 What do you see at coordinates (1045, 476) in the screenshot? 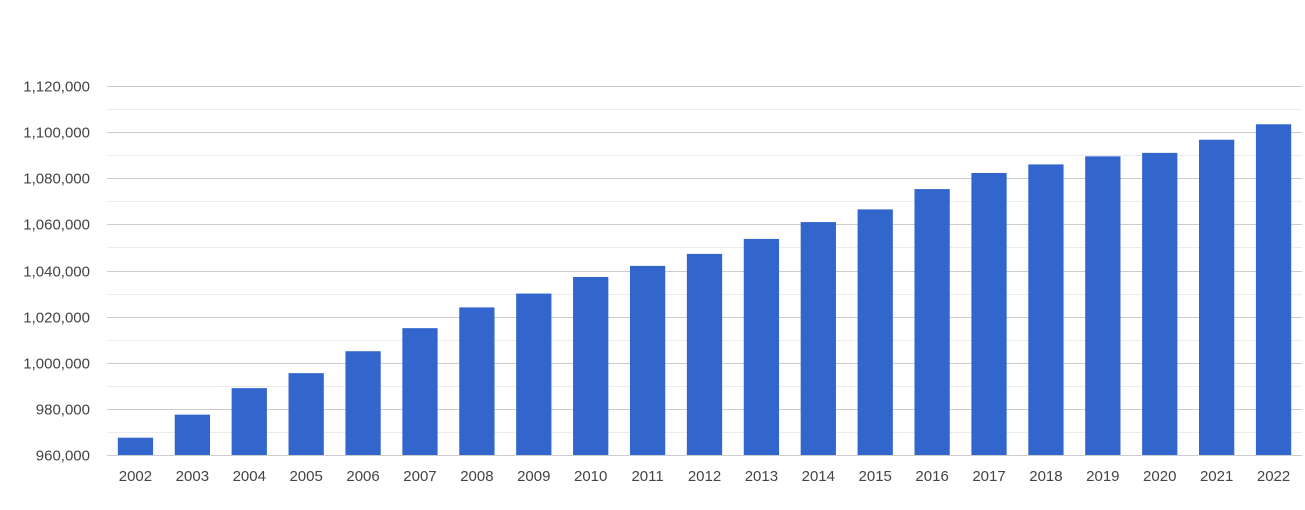
I see `x-tick-label: 2018` at bounding box center [1045, 476].